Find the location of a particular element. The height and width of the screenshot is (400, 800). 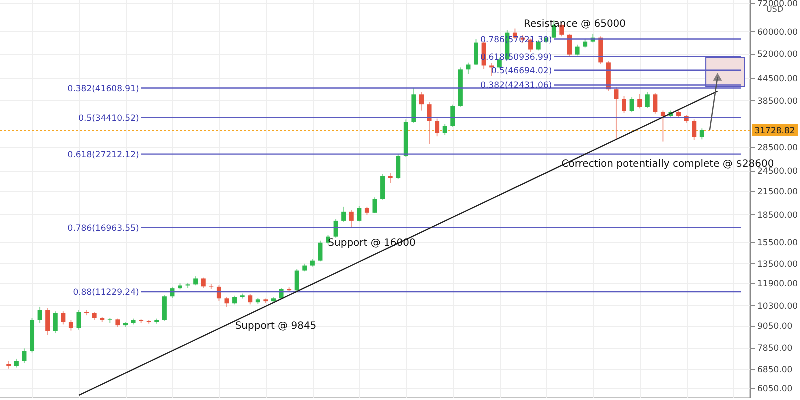

annotation: Correction potentially complete @ $28600 is located at coordinates (668, 164).